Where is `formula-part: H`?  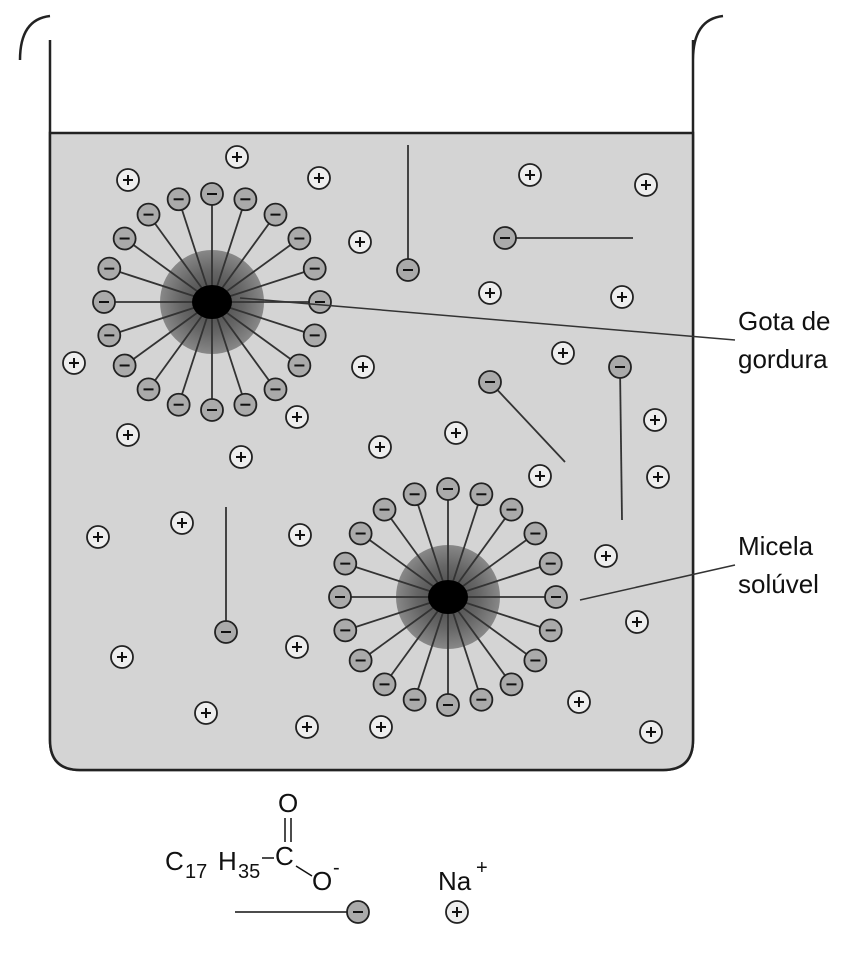
formula-part: H is located at coordinates (227, 861).